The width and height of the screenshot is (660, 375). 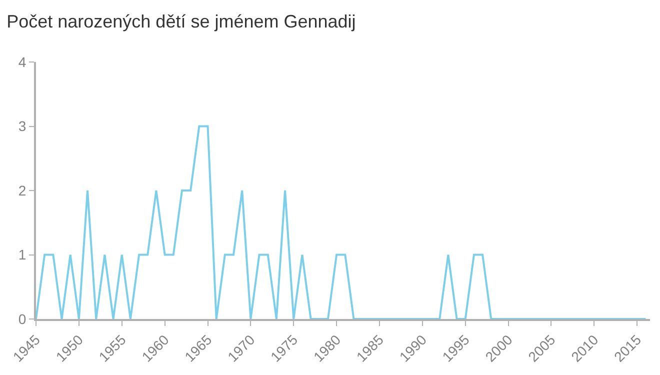 What do you see at coordinates (181, 22) in the screenshot?
I see `chart-title: Počet narozených dětí se jménem Gennadij` at bounding box center [181, 22].